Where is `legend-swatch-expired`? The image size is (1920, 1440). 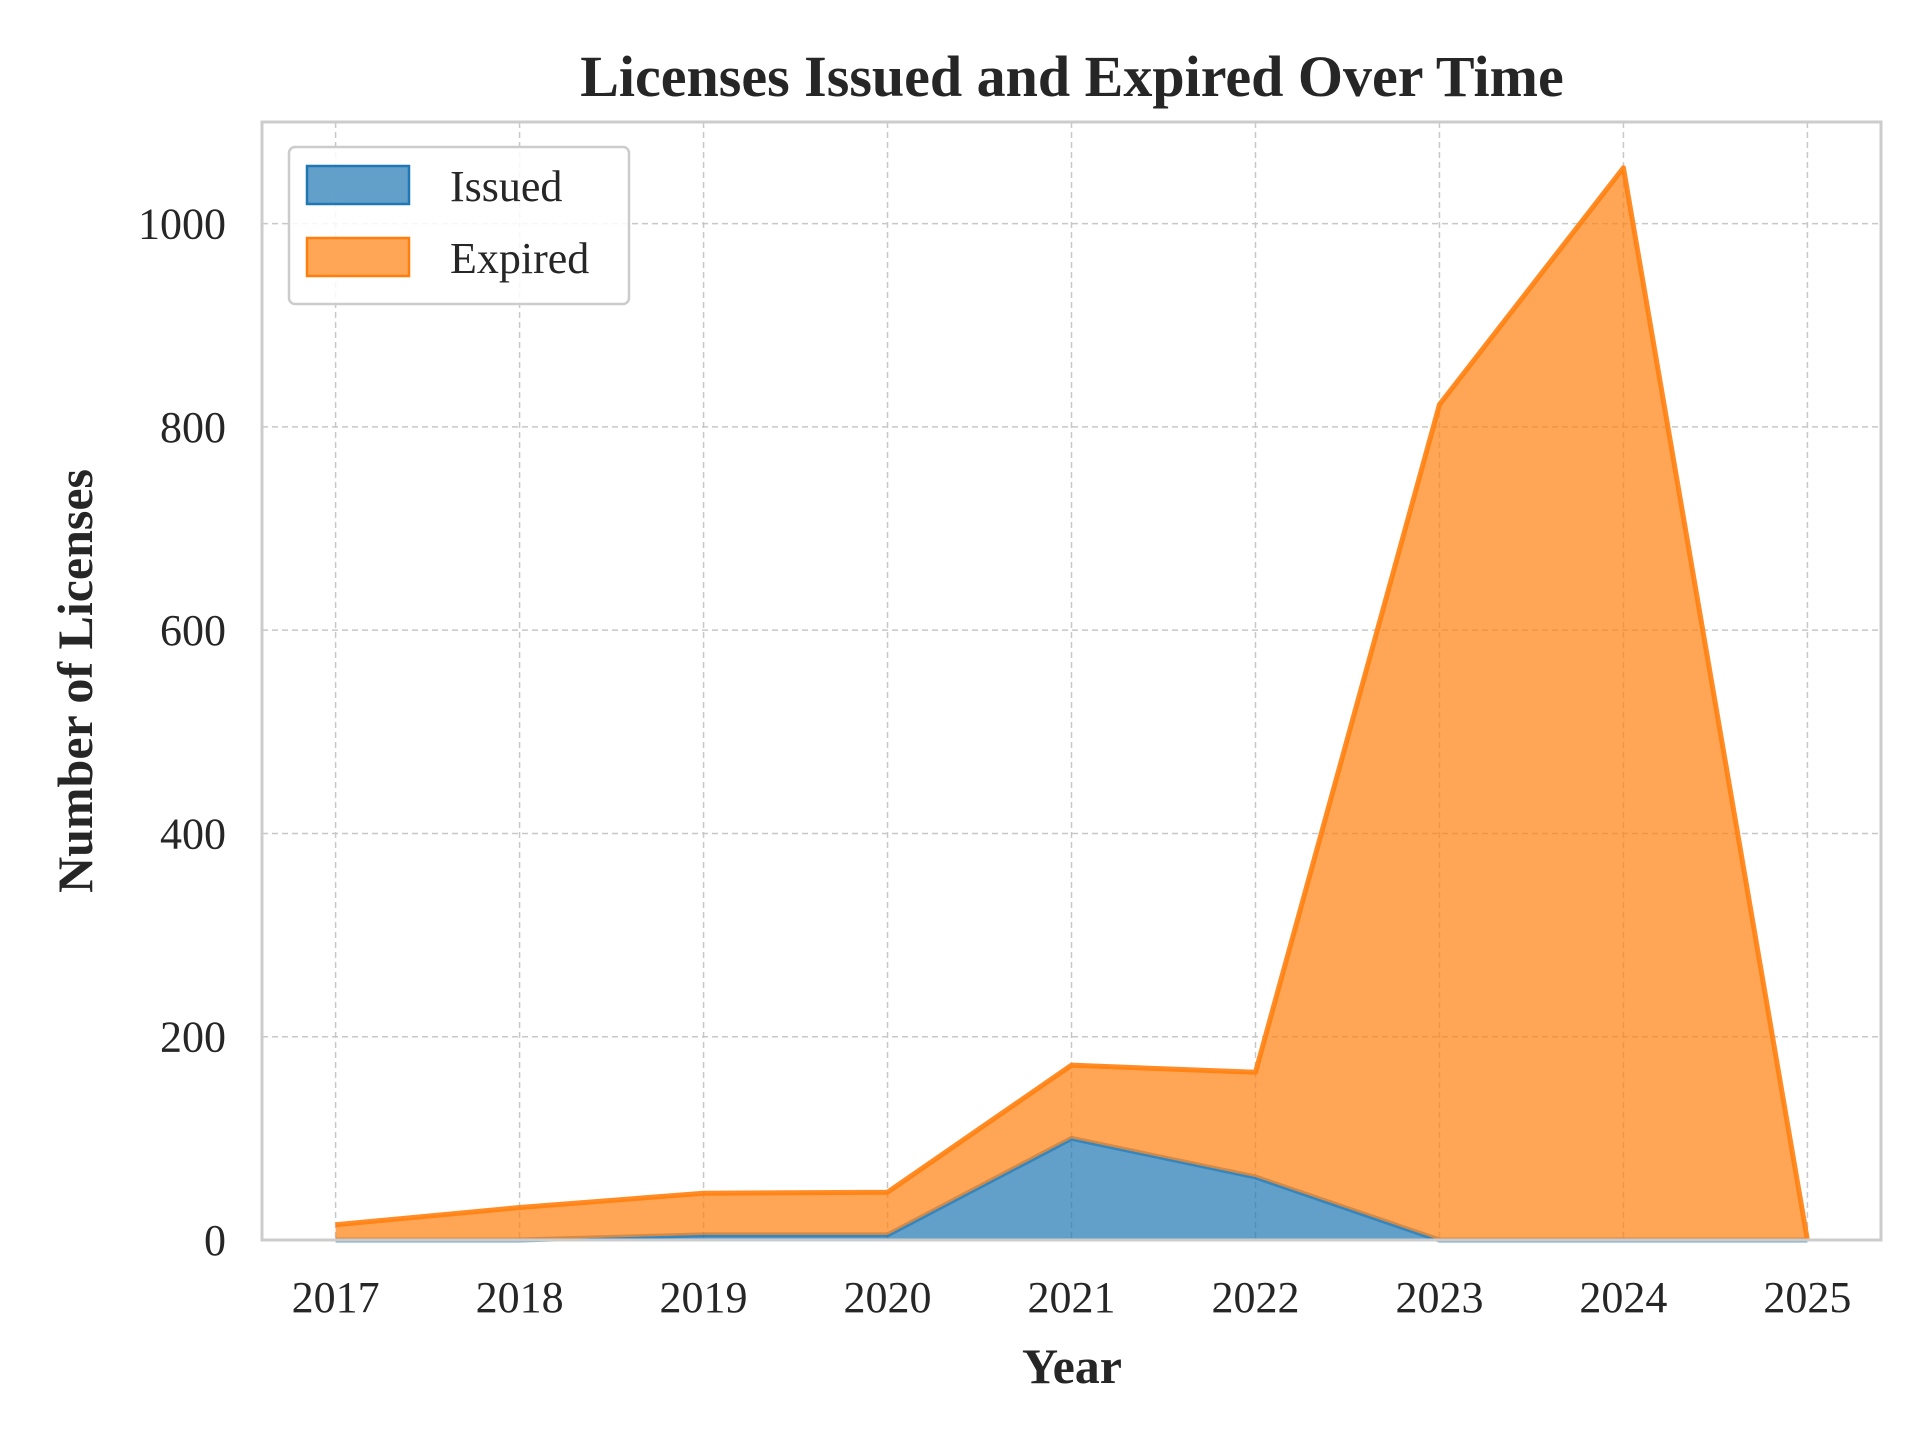
legend-swatch-expired is located at coordinates (358, 257).